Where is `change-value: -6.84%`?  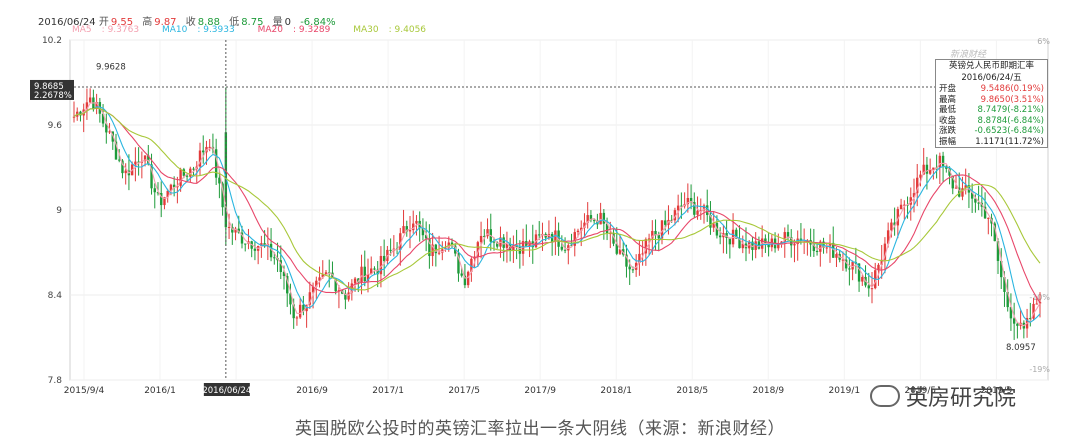
change-value: -6.84% is located at coordinates (318, 22).